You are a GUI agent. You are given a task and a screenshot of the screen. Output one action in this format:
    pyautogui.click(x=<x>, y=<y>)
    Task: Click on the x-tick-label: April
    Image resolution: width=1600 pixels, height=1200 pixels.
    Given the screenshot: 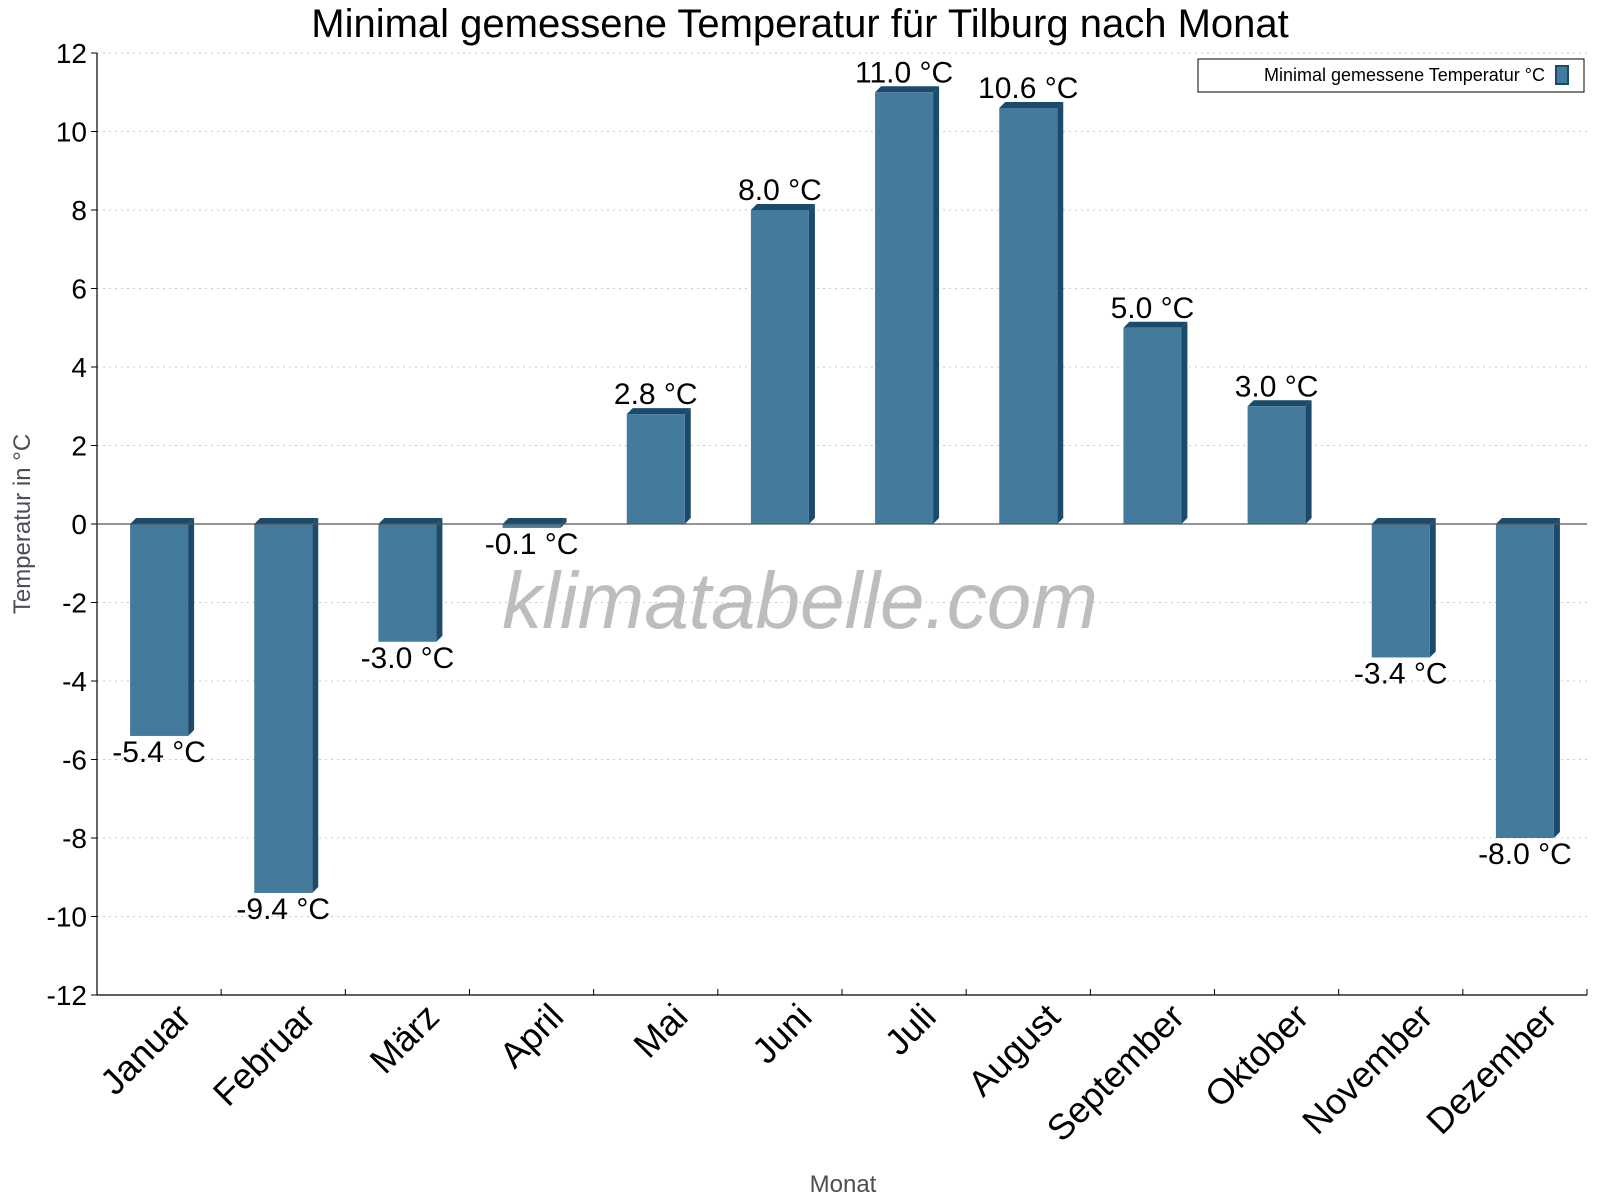 What is the action you would take?
    pyautogui.click(x=531, y=1036)
    